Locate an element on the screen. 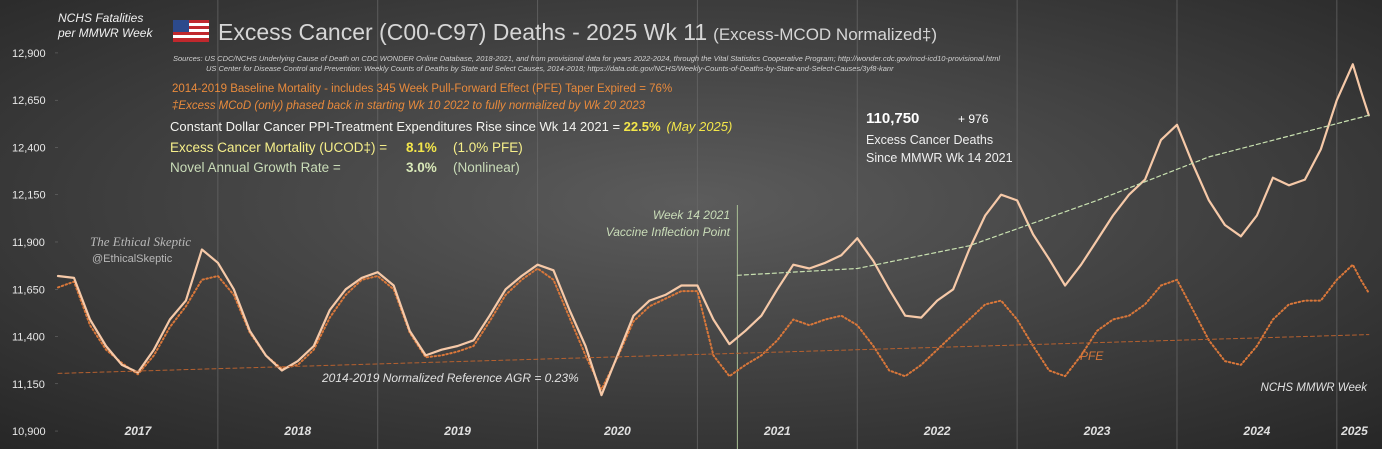  annotation: Week 14 2021 is located at coordinates (691, 215).